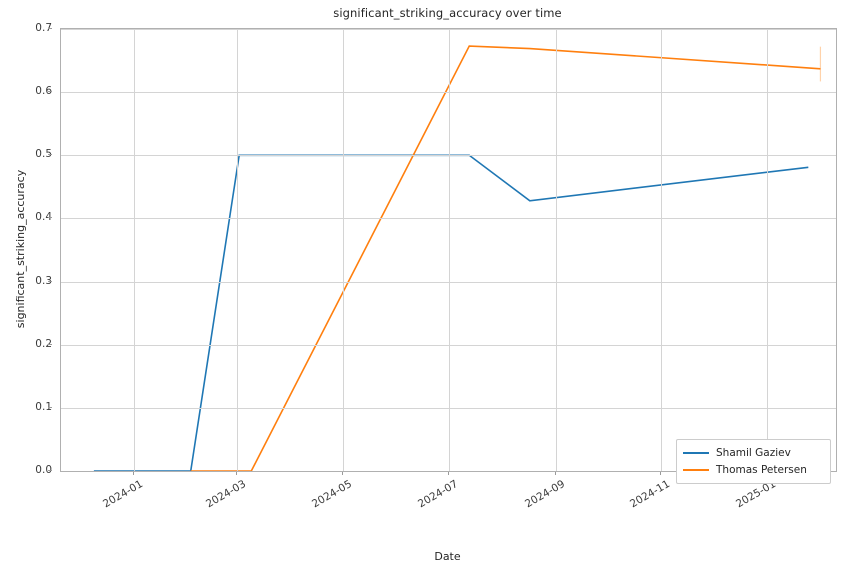  I want to click on y-tick-label: 0.0, so click(43, 470).